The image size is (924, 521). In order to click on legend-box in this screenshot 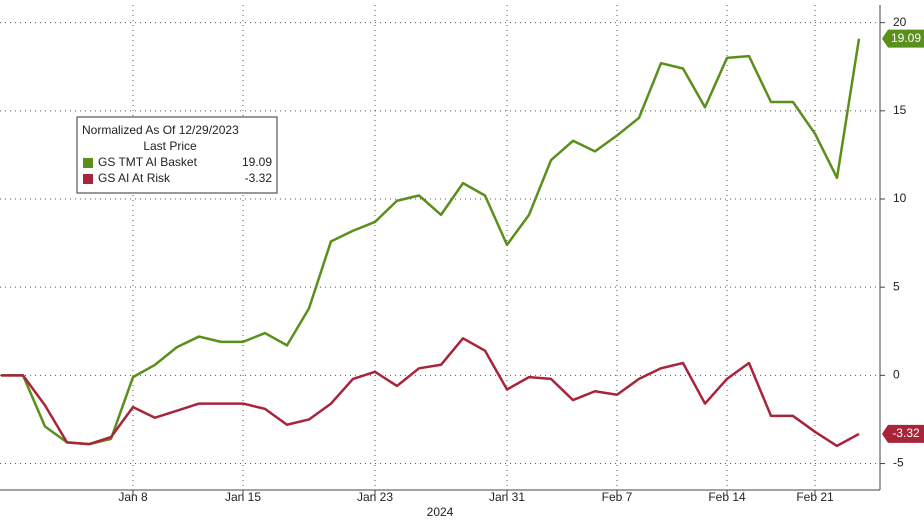, I will do `click(177, 155)`.